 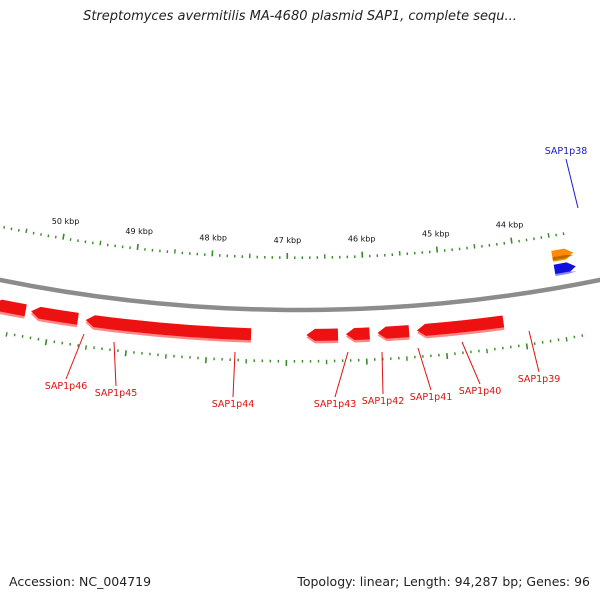 What do you see at coordinates (116, 393) in the screenshot?
I see `gene-label: SAP1p45` at bounding box center [116, 393].